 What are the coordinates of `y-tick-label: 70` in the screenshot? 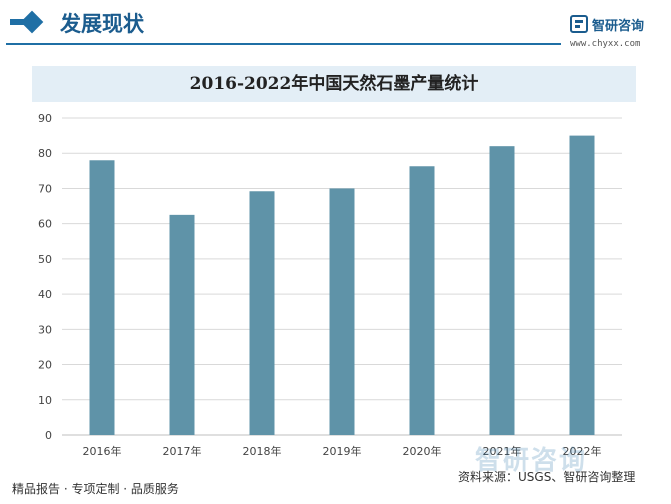 It's located at (45, 188).